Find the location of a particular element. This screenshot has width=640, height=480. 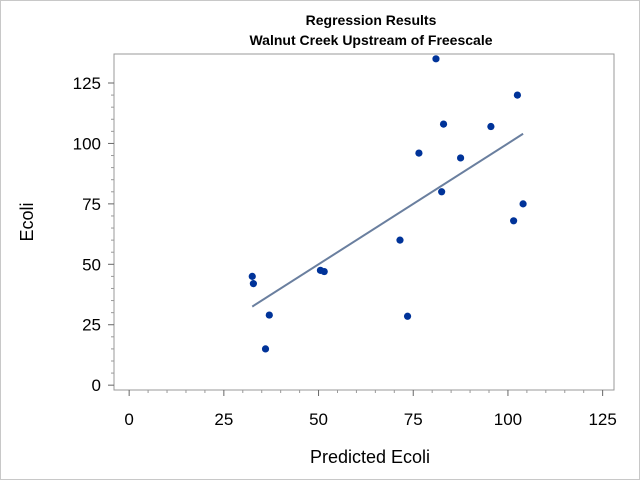

y-tick-label: 0 is located at coordinates (96, 385).